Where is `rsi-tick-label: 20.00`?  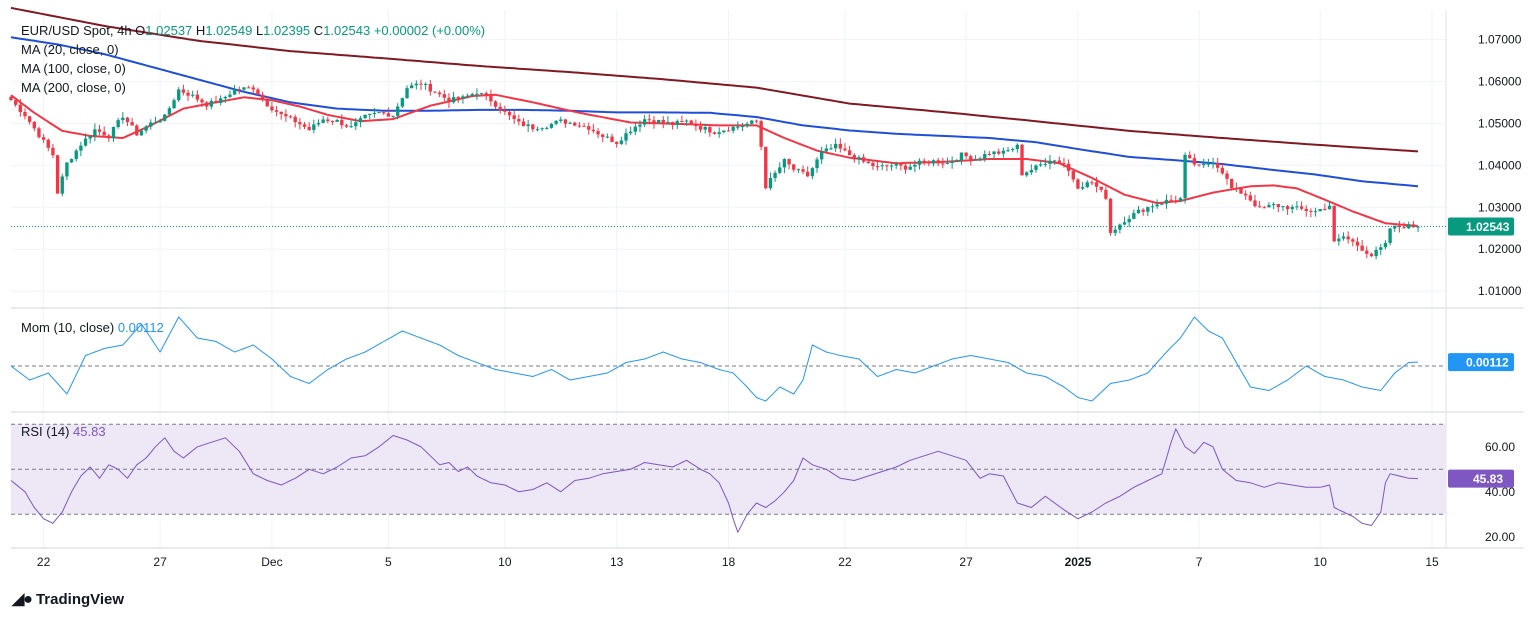 rsi-tick-label: 20.00 is located at coordinates (1500, 537).